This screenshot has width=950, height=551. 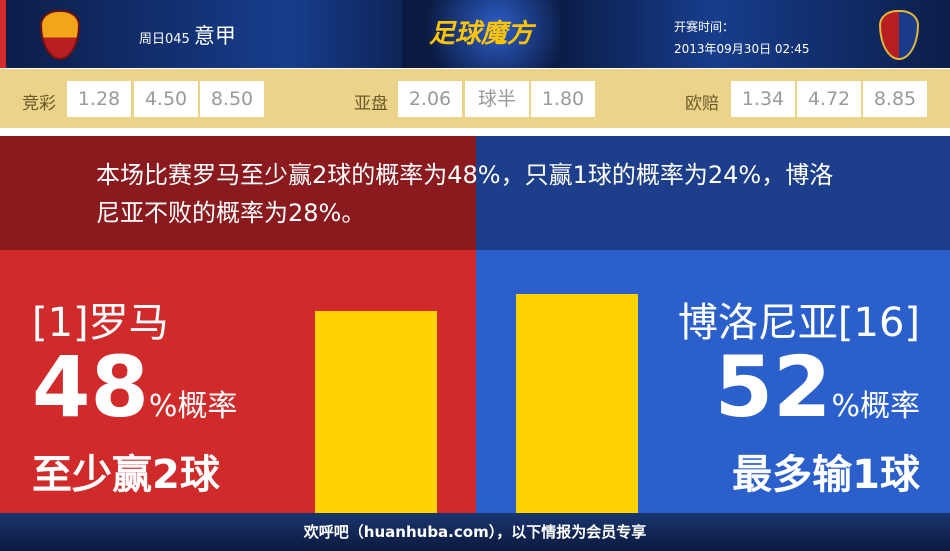 I want to click on odds-value: 8.85, so click(x=895, y=99).